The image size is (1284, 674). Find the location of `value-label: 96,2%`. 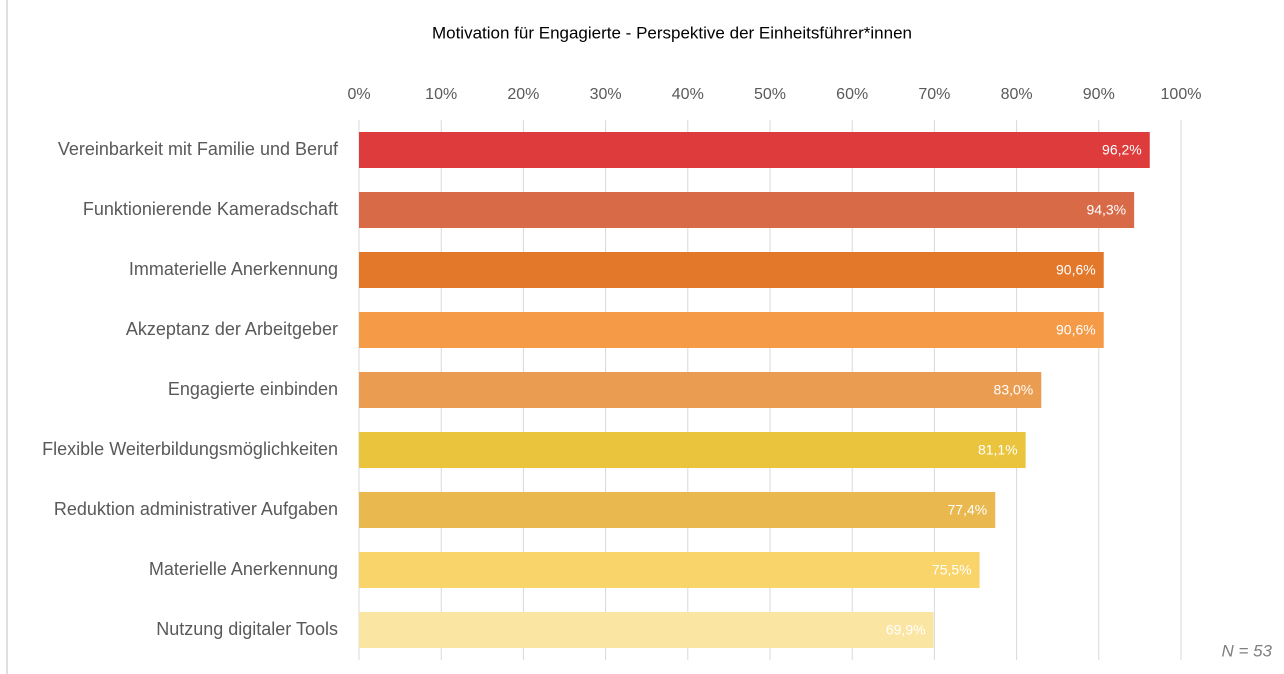

value-label: 96,2% is located at coordinates (1122, 150).